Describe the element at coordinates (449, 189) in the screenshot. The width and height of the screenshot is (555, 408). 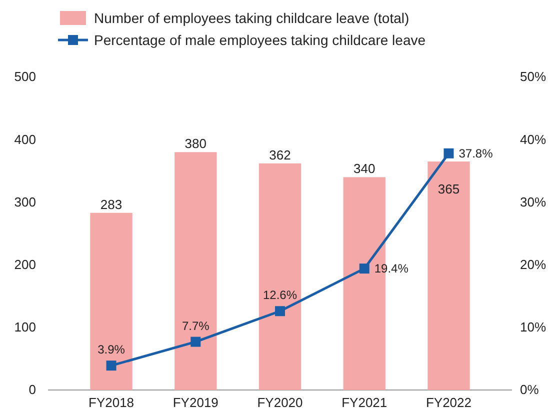
I see `data-label: 365` at that location.